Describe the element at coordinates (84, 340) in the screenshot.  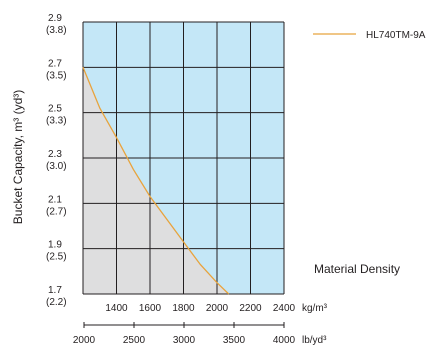
I see `x2-tick-label: 2000` at that location.